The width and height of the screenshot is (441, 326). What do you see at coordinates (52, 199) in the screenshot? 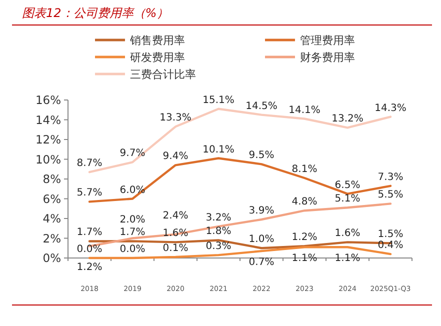
I see `y-tick-label: 6%` at bounding box center [52, 199].